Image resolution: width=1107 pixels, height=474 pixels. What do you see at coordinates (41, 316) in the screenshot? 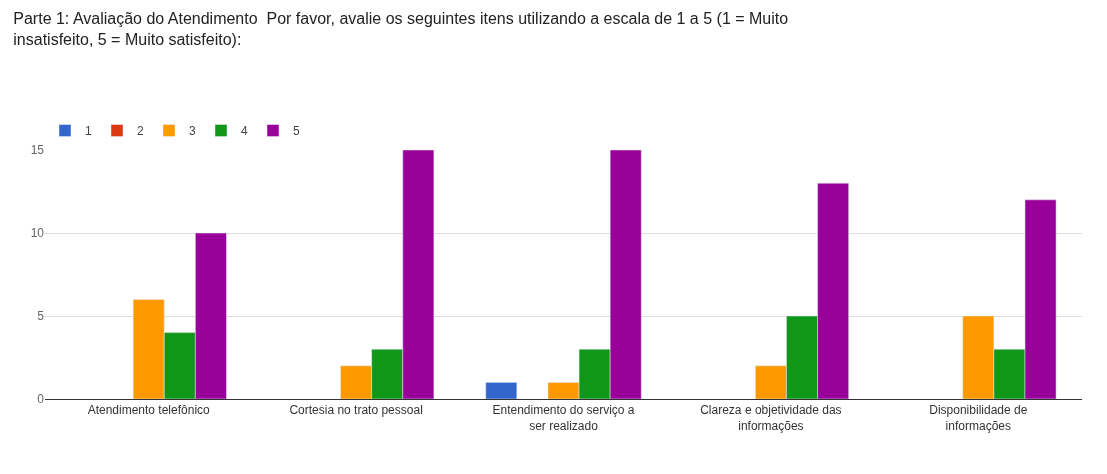
I see `y-tick-label: 5` at bounding box center [41, 316].